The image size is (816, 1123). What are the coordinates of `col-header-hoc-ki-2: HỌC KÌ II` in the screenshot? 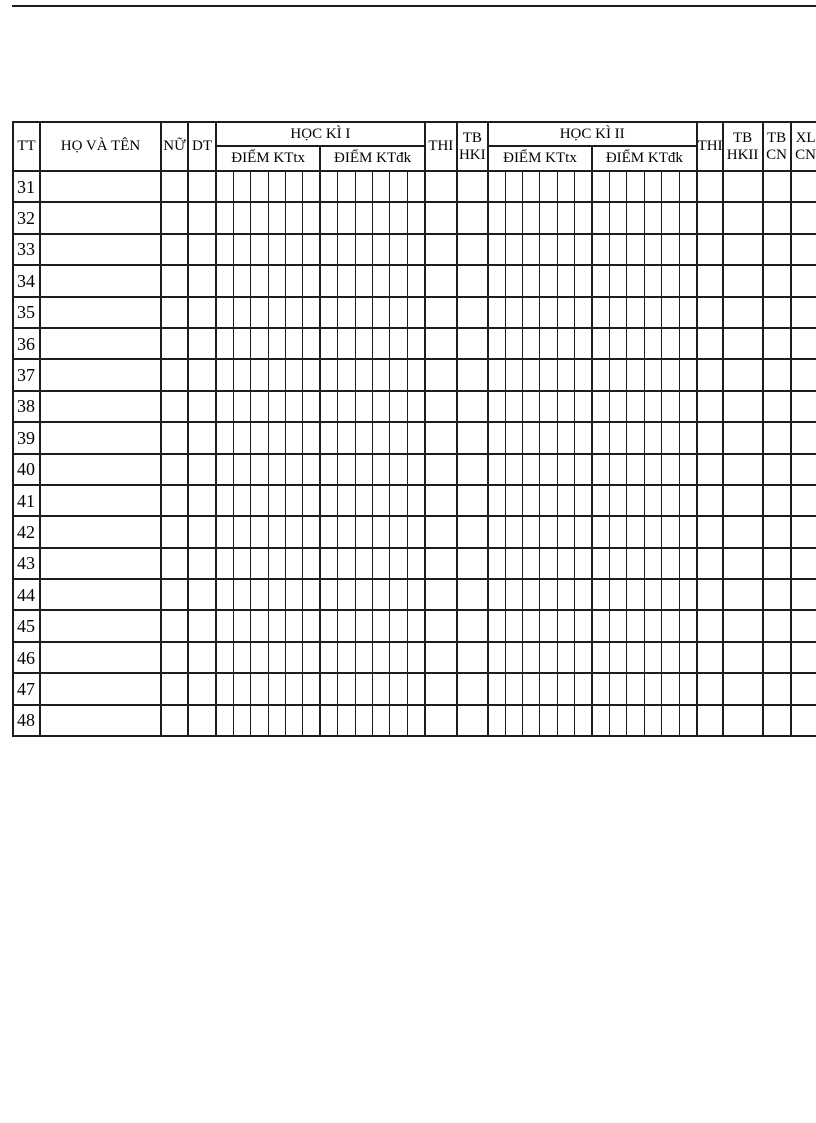 It's located at (592, 134).